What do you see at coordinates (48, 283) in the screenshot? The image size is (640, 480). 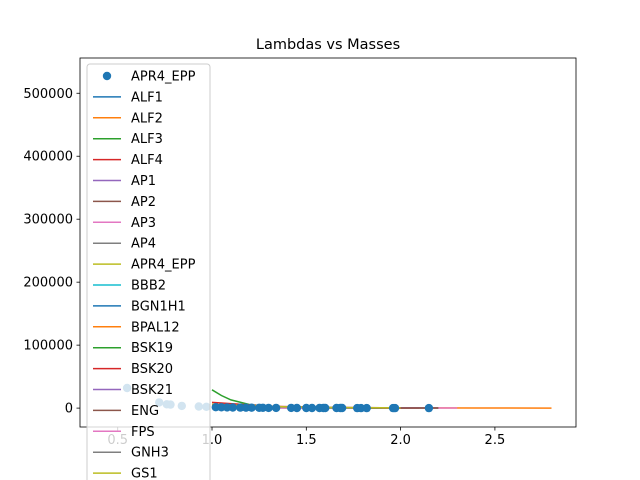 I see `y-tick-label: 200000` at bounding box center [48, 283].